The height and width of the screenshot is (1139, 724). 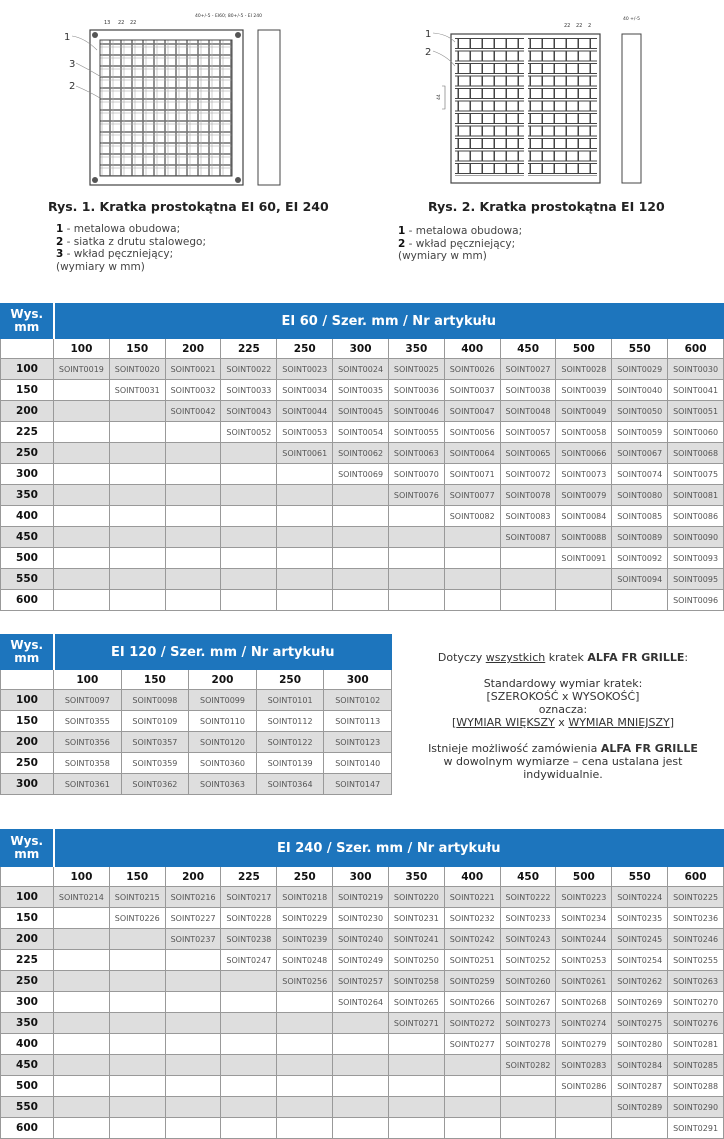 I want to click on article-cell: SOINT0266, so click(x=472, y=1002).